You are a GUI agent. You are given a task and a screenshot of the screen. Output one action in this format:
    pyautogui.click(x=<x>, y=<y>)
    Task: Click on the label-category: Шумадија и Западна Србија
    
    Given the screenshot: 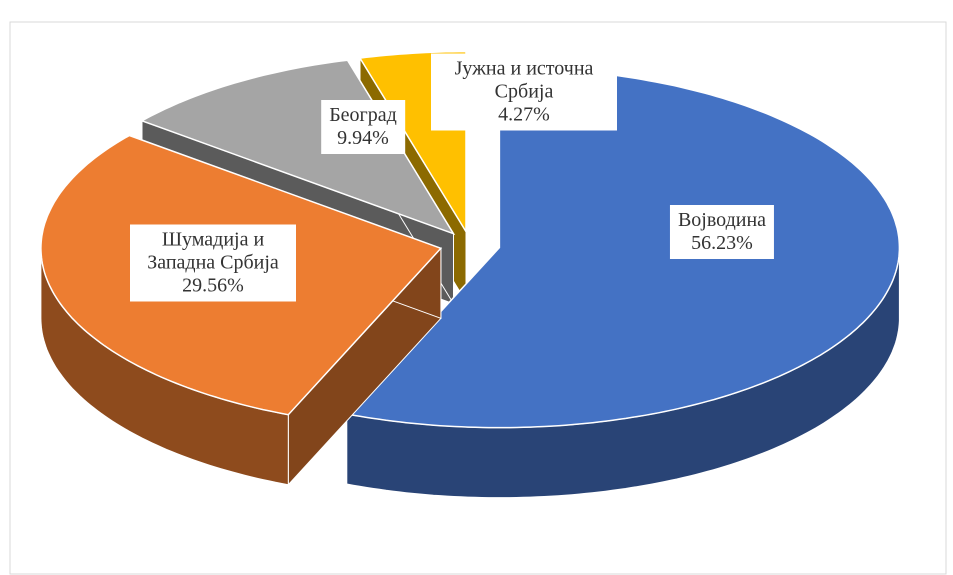 What is the action you would take?
    pyautogui.click(x=213, y=251)
    